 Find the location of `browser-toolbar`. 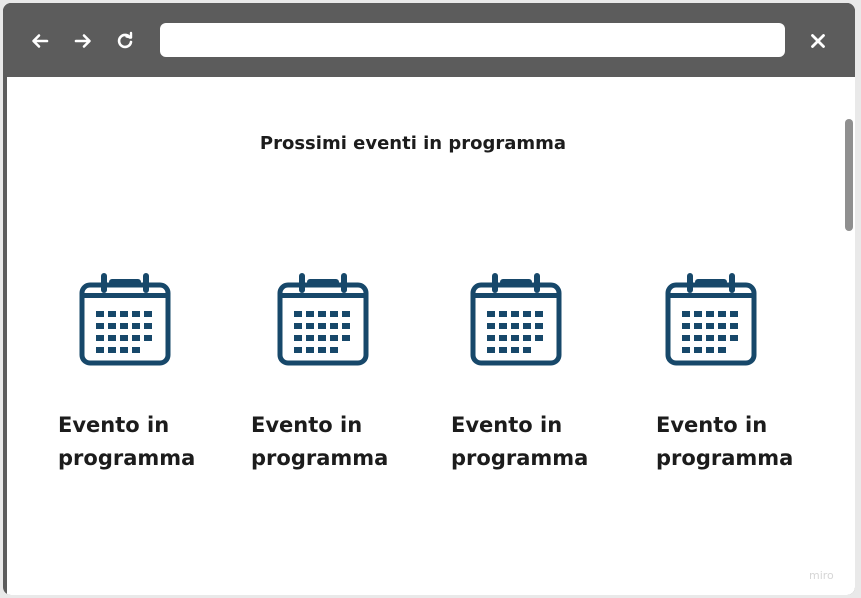

browser-toolbar is located at coordinates (429, 40).